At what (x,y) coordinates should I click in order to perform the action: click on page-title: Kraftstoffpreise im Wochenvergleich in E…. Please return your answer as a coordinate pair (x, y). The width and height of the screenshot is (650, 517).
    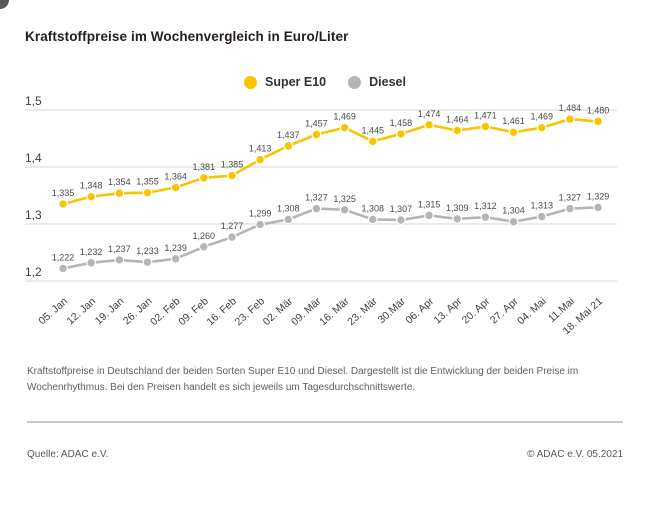
    Looking at the image, I should click on (187, 36).